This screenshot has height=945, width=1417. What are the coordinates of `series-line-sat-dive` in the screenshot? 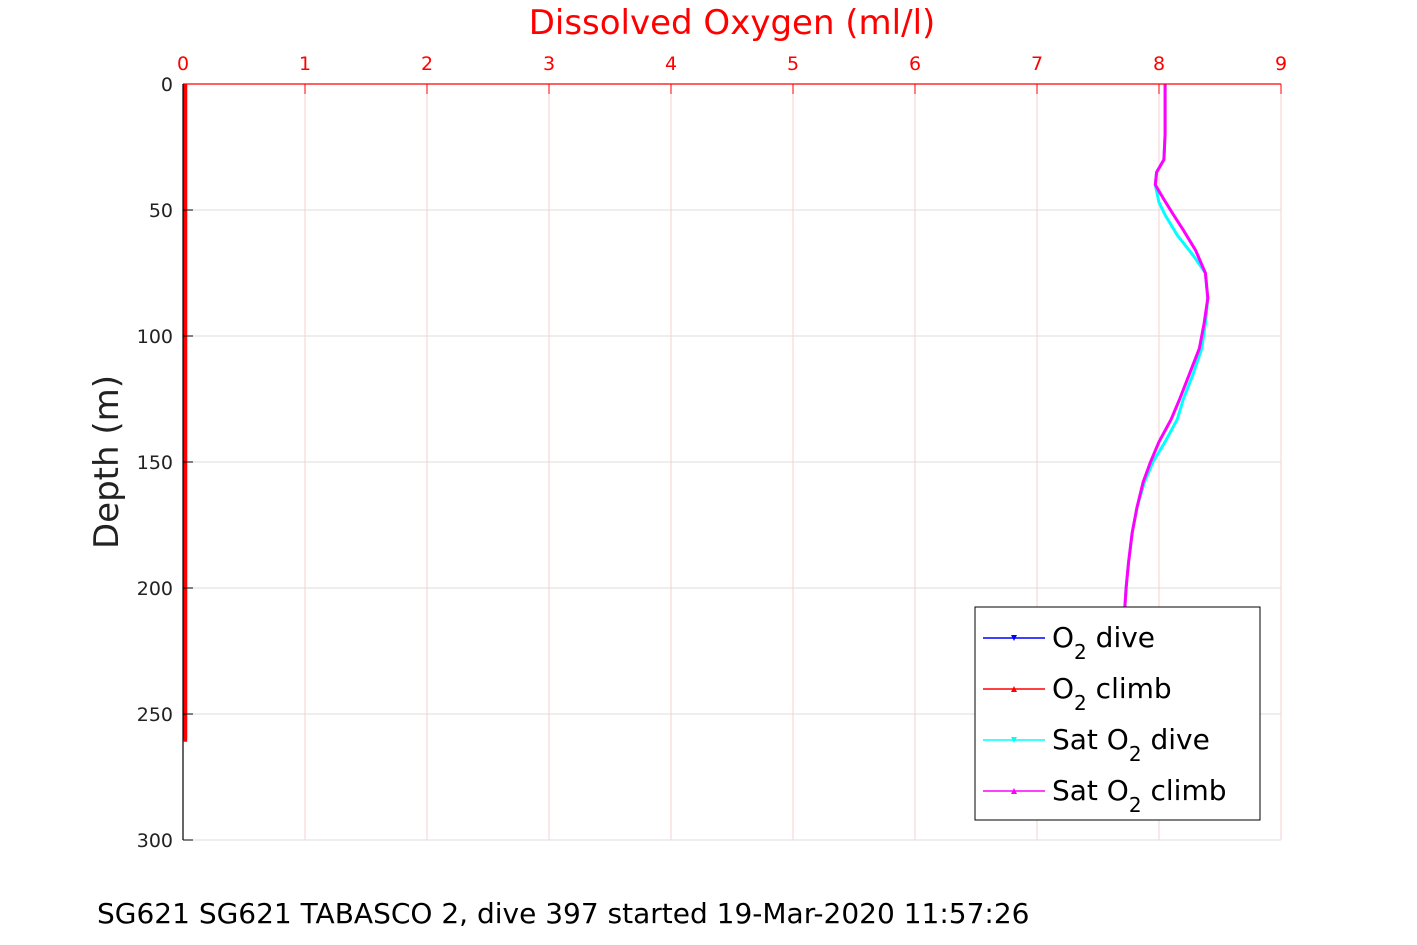 It's located at (1166, 346).